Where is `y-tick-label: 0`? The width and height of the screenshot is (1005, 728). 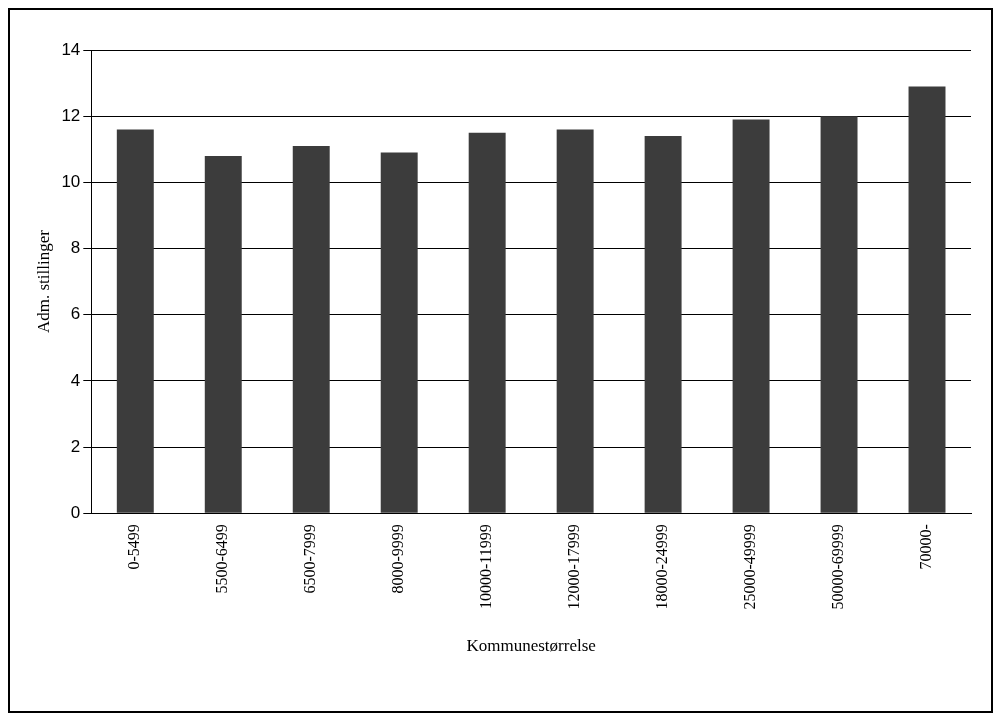 y-tick-label: 0 is located at coordinates (75, 512).